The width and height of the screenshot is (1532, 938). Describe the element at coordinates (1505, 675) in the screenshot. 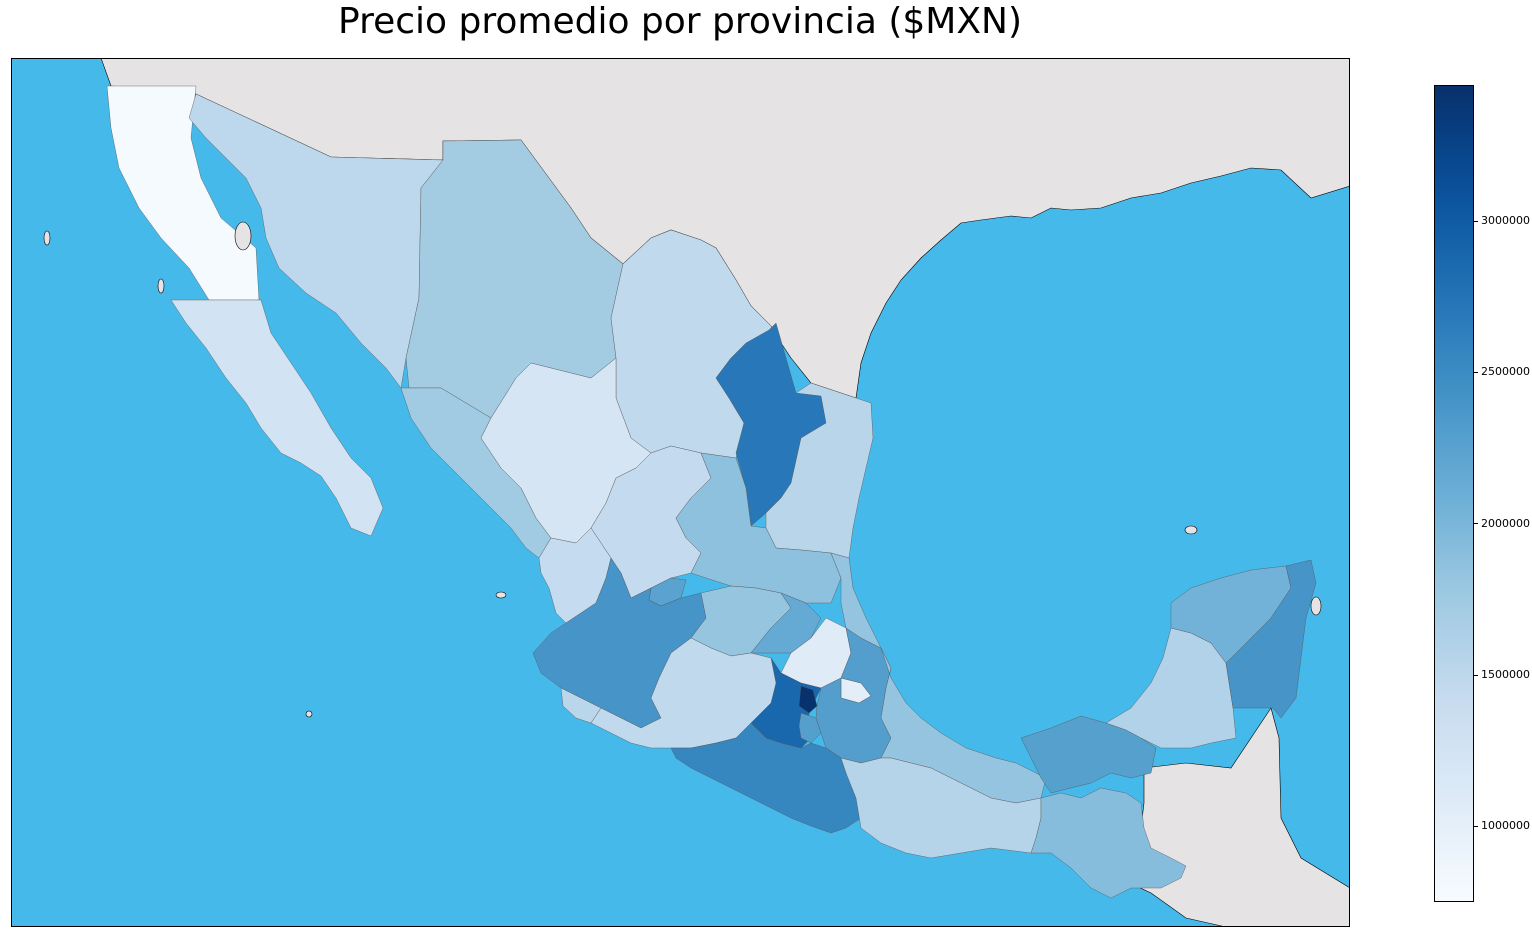

I see `colorbar-tick-text: 1500000` at that location.